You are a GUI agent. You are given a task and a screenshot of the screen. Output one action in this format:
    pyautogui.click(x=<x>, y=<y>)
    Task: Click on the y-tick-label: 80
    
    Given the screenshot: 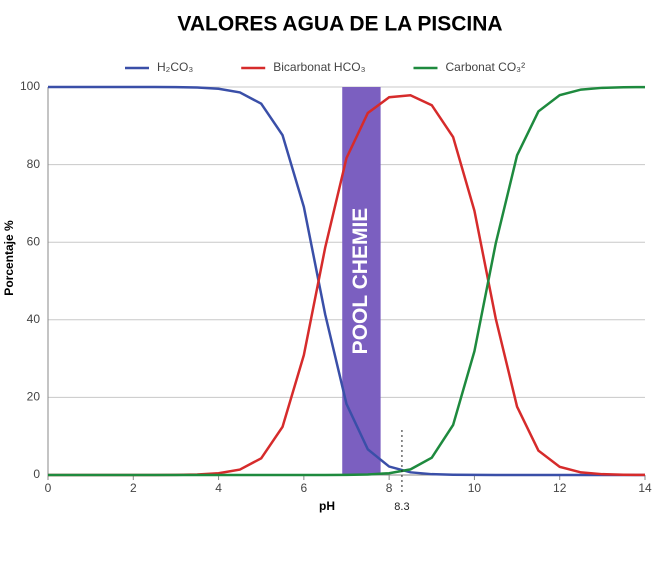 What is the action you would take?
    pyautogui.click(x=34, y=164)
    